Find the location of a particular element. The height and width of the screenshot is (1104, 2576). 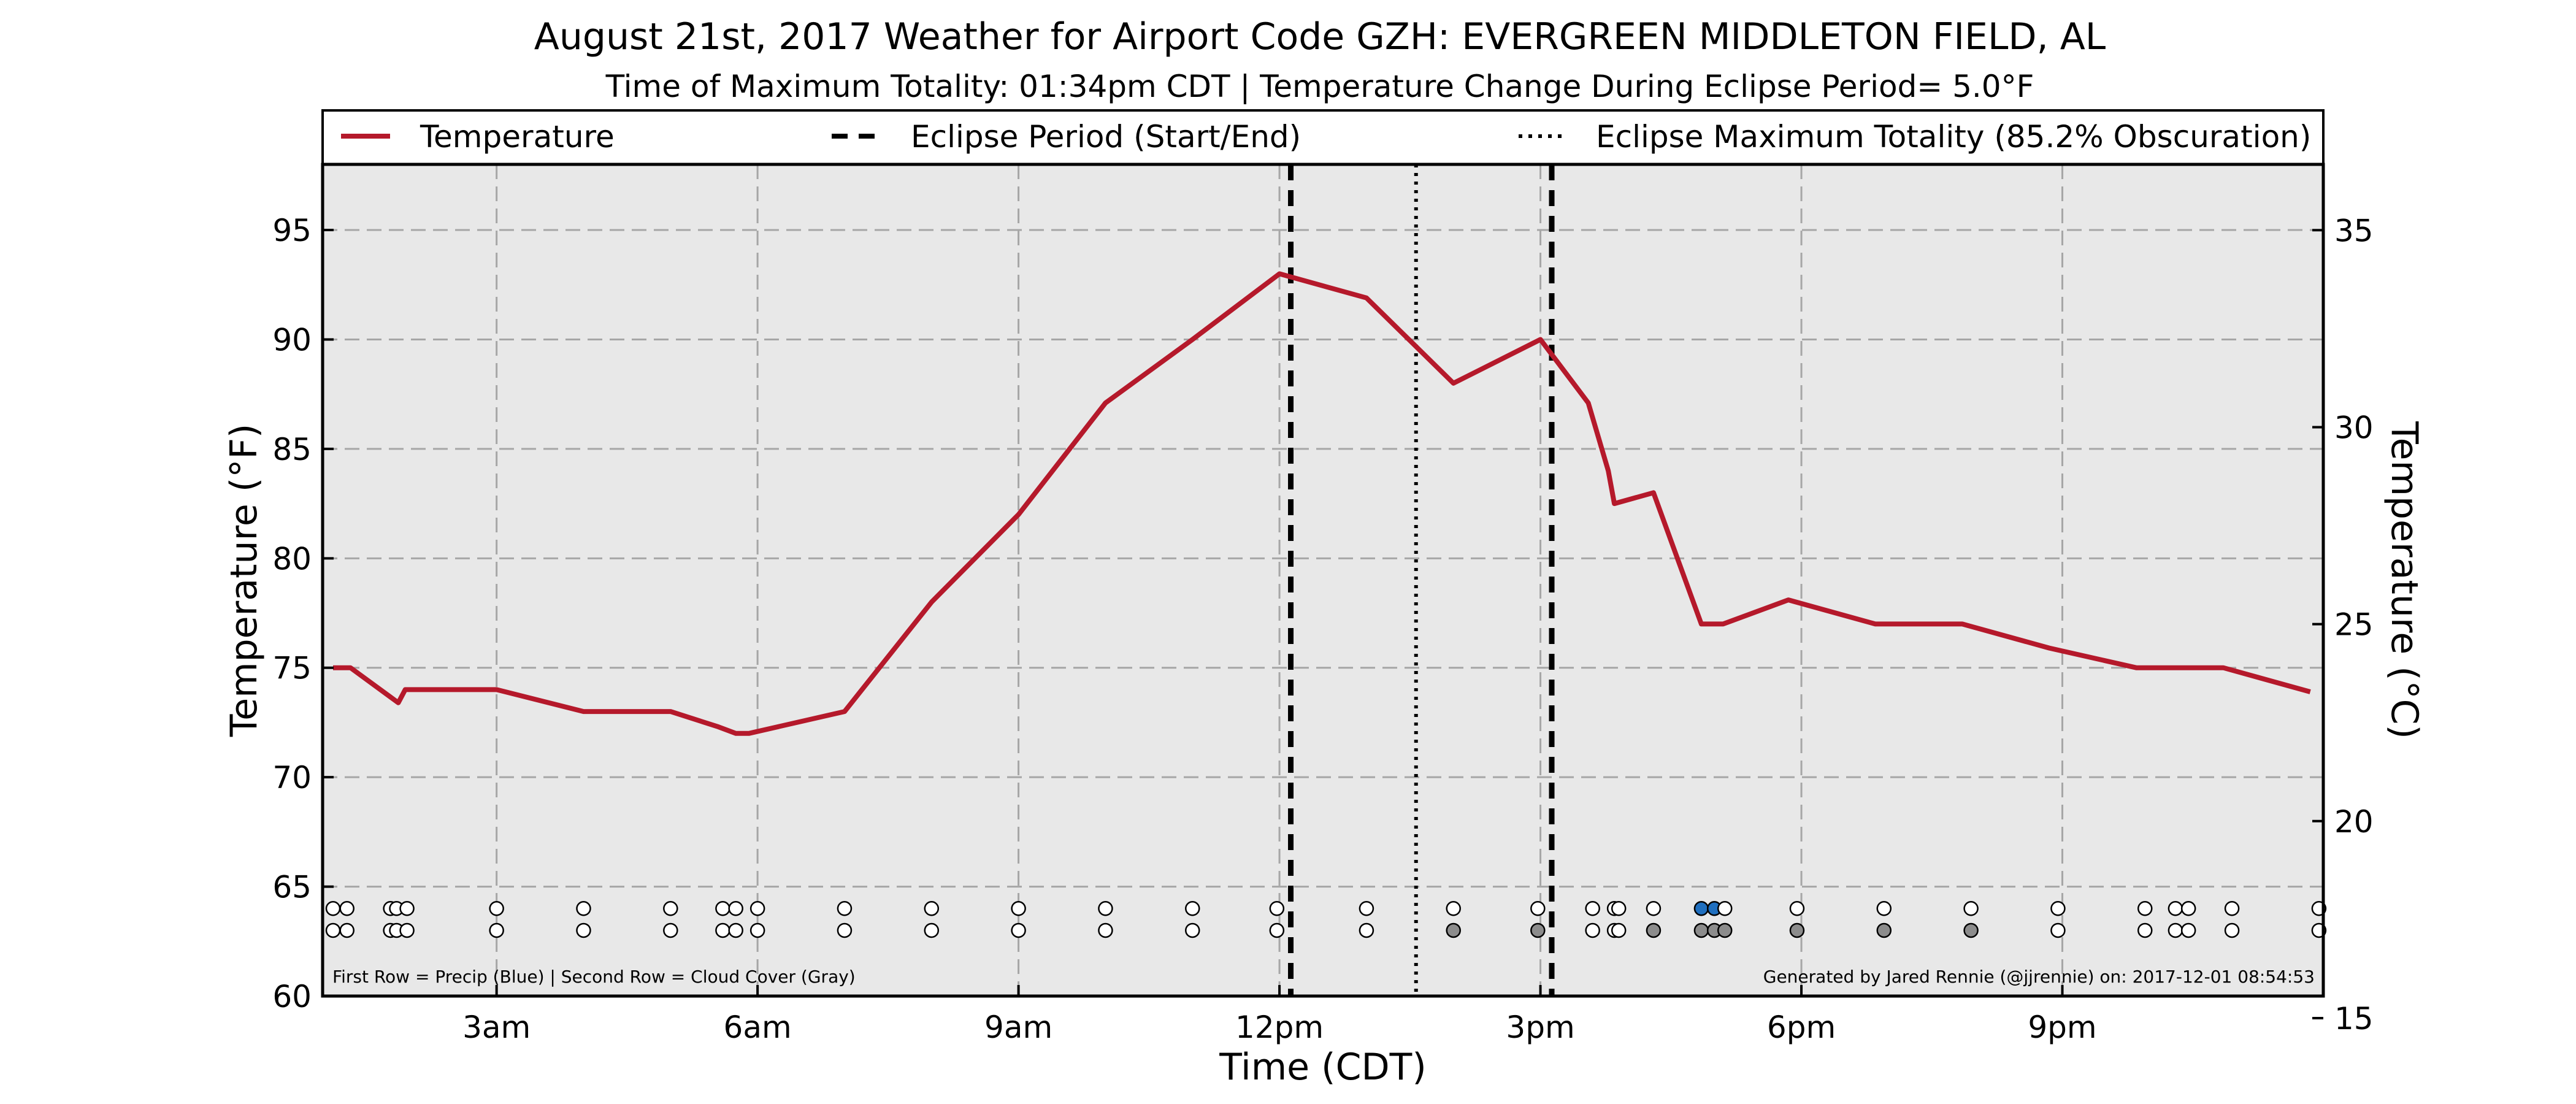

x-axis-label: Time (CDT) is located at coordinates (1322, 1067).